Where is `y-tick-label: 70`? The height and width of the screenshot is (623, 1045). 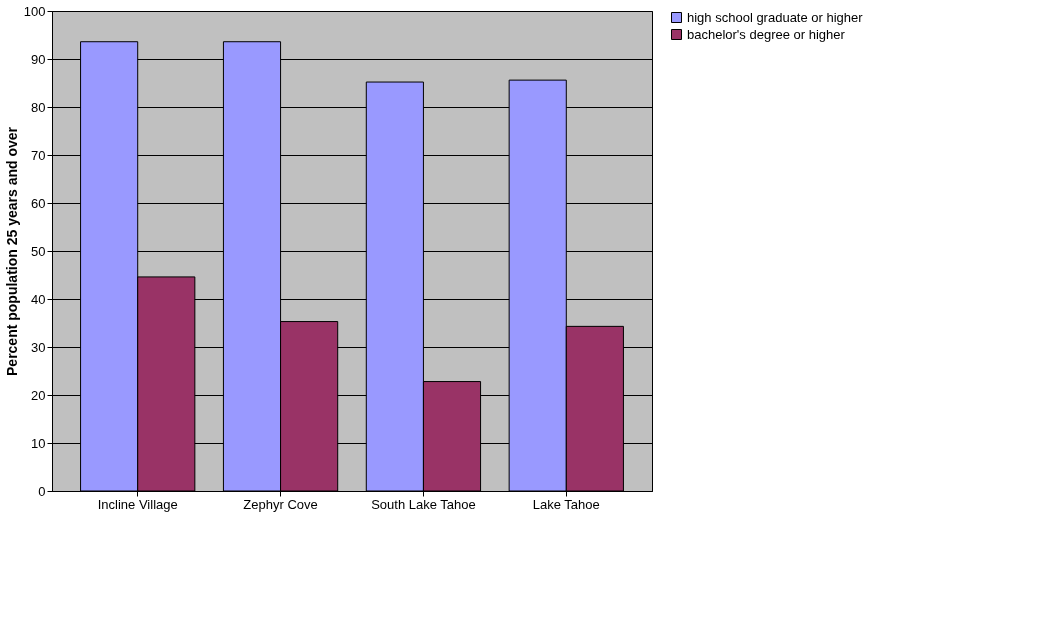 y-tick-label: 70 is located at coordinates (38, 155).